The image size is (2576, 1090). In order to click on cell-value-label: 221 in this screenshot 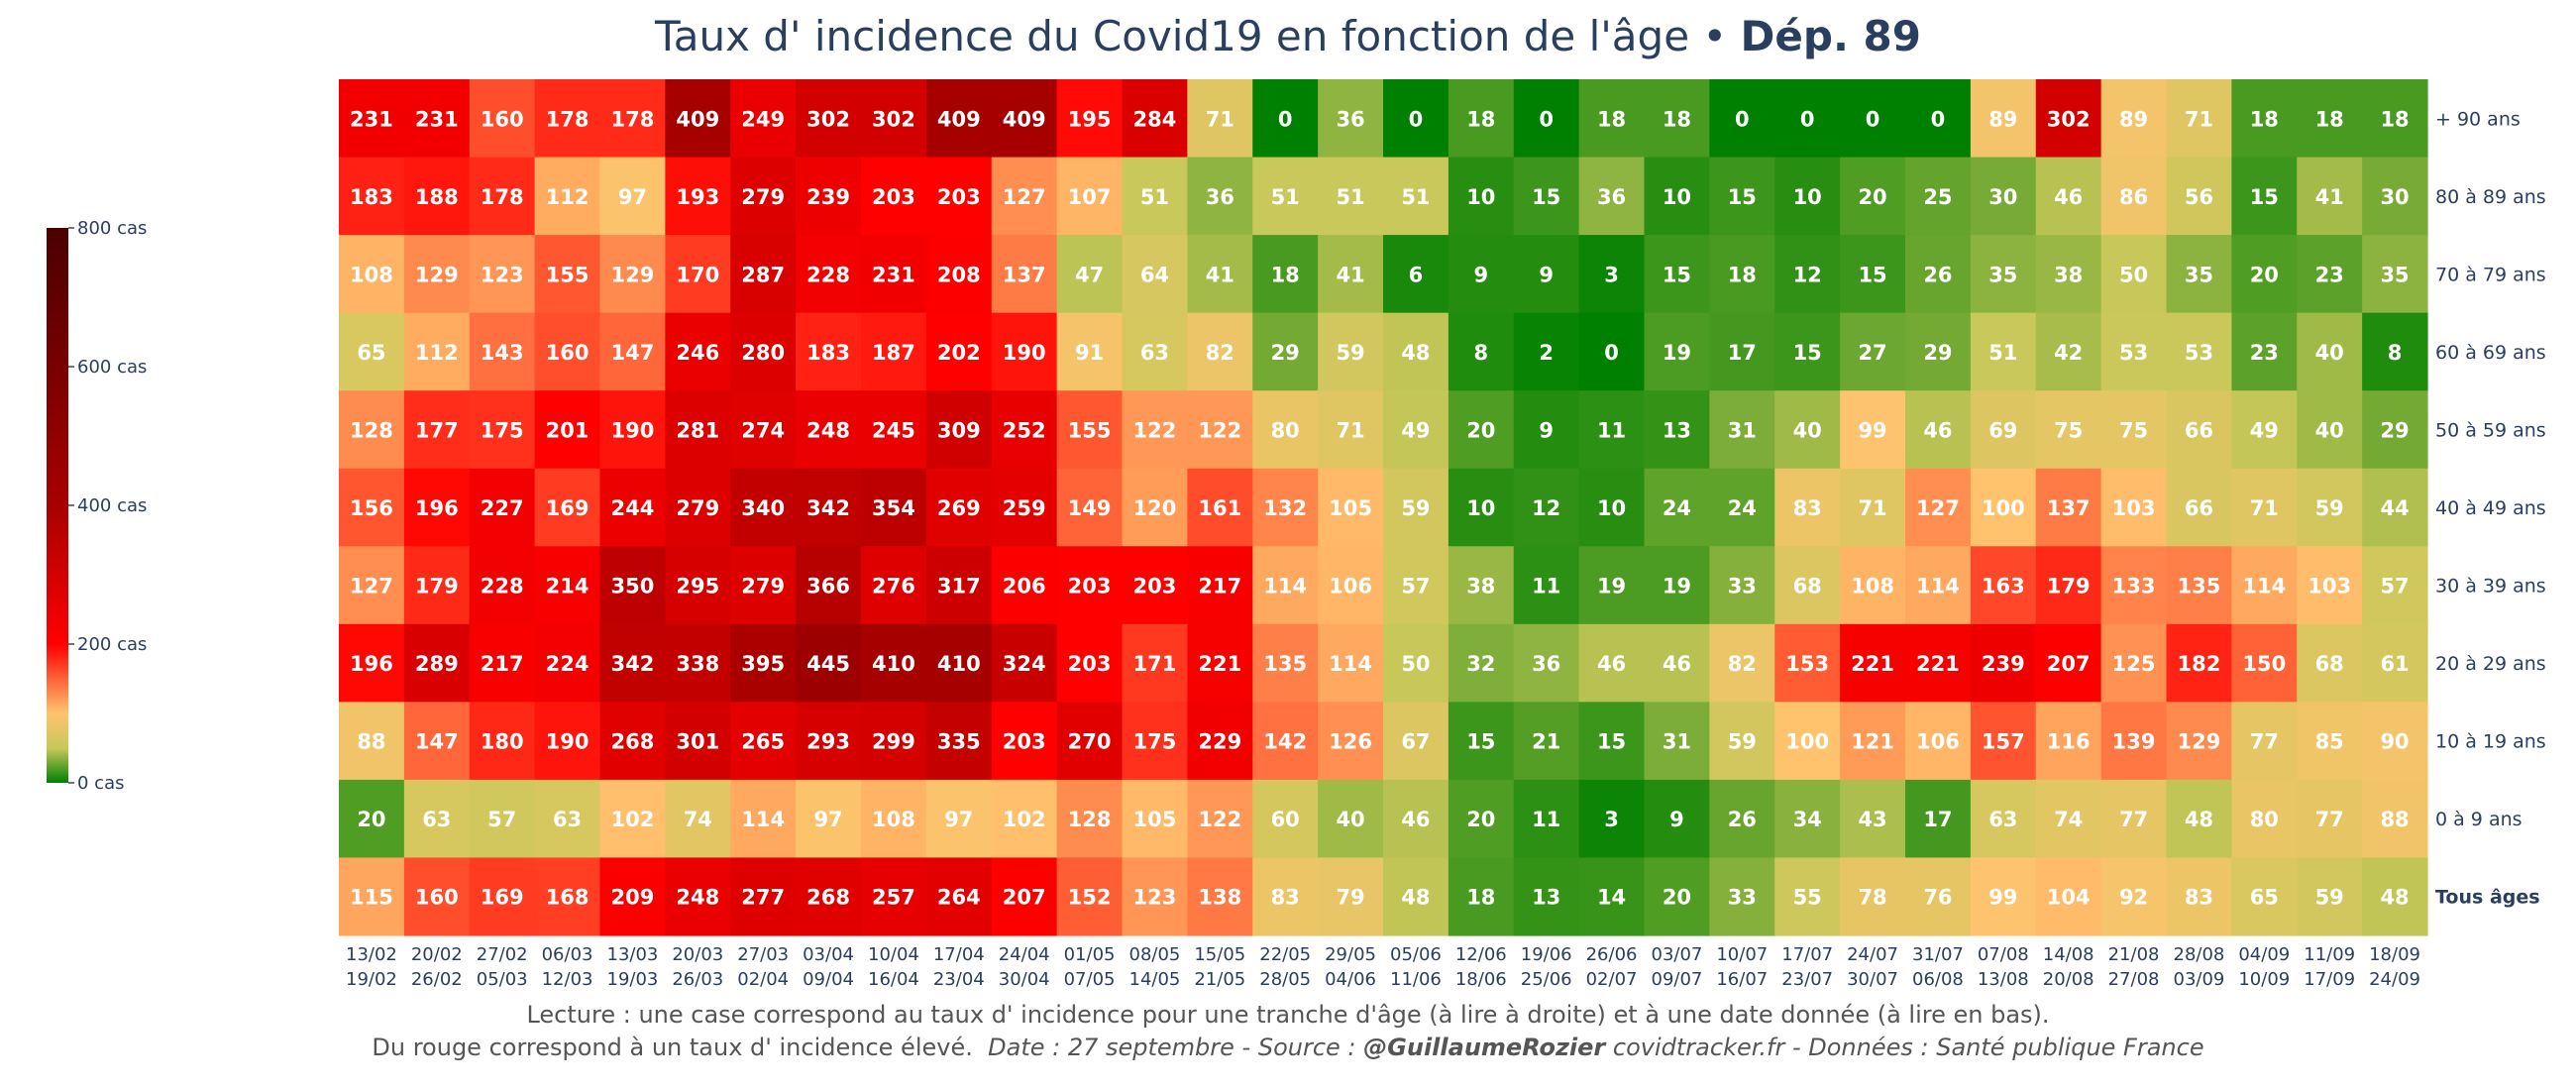, I will do `click(1220, 664)`.